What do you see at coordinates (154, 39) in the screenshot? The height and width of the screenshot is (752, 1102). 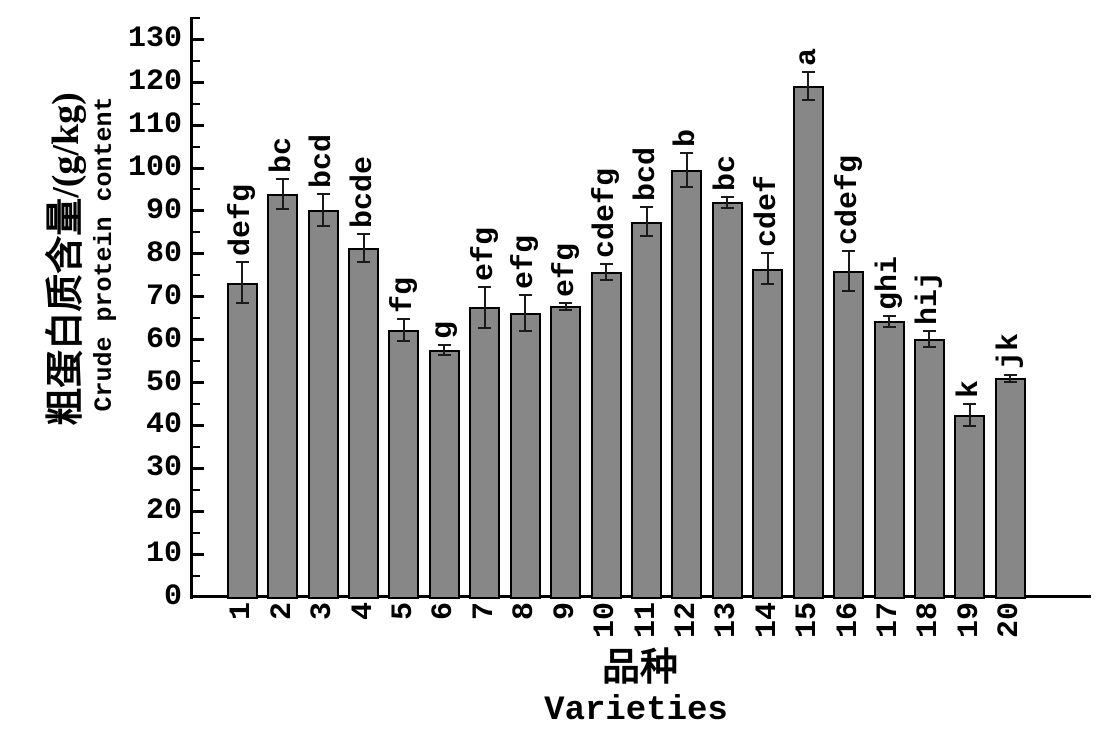 I see `y-tick-label: 130` at bounding box center [154, 39].